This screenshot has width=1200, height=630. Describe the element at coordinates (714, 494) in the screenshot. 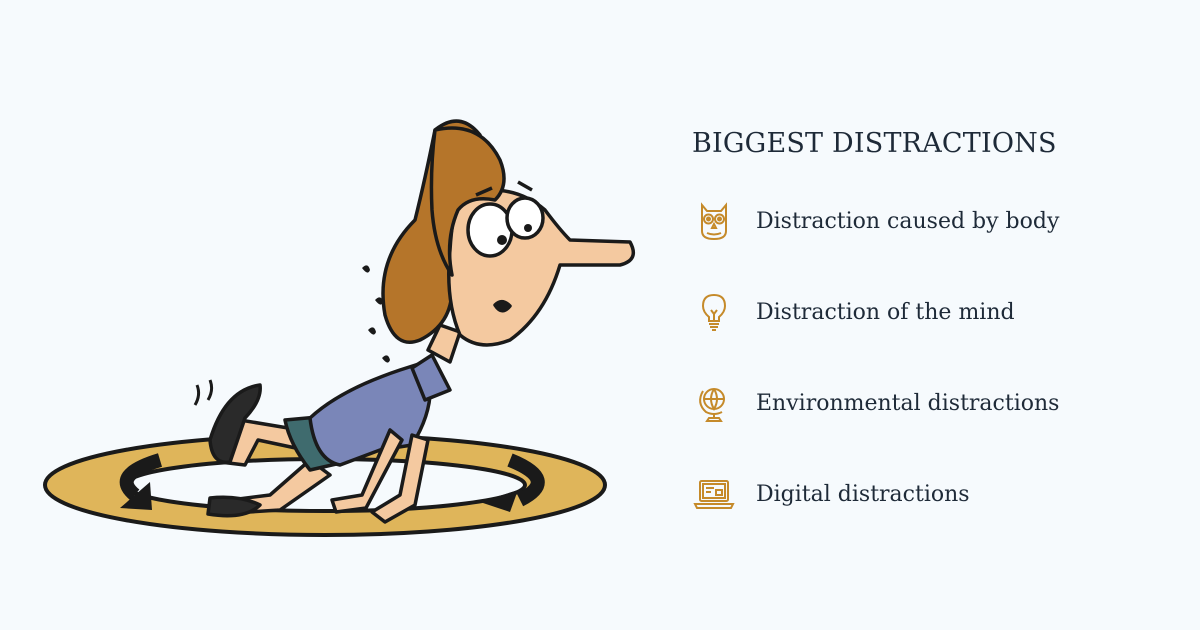

I see `laptop-icon` at that location.